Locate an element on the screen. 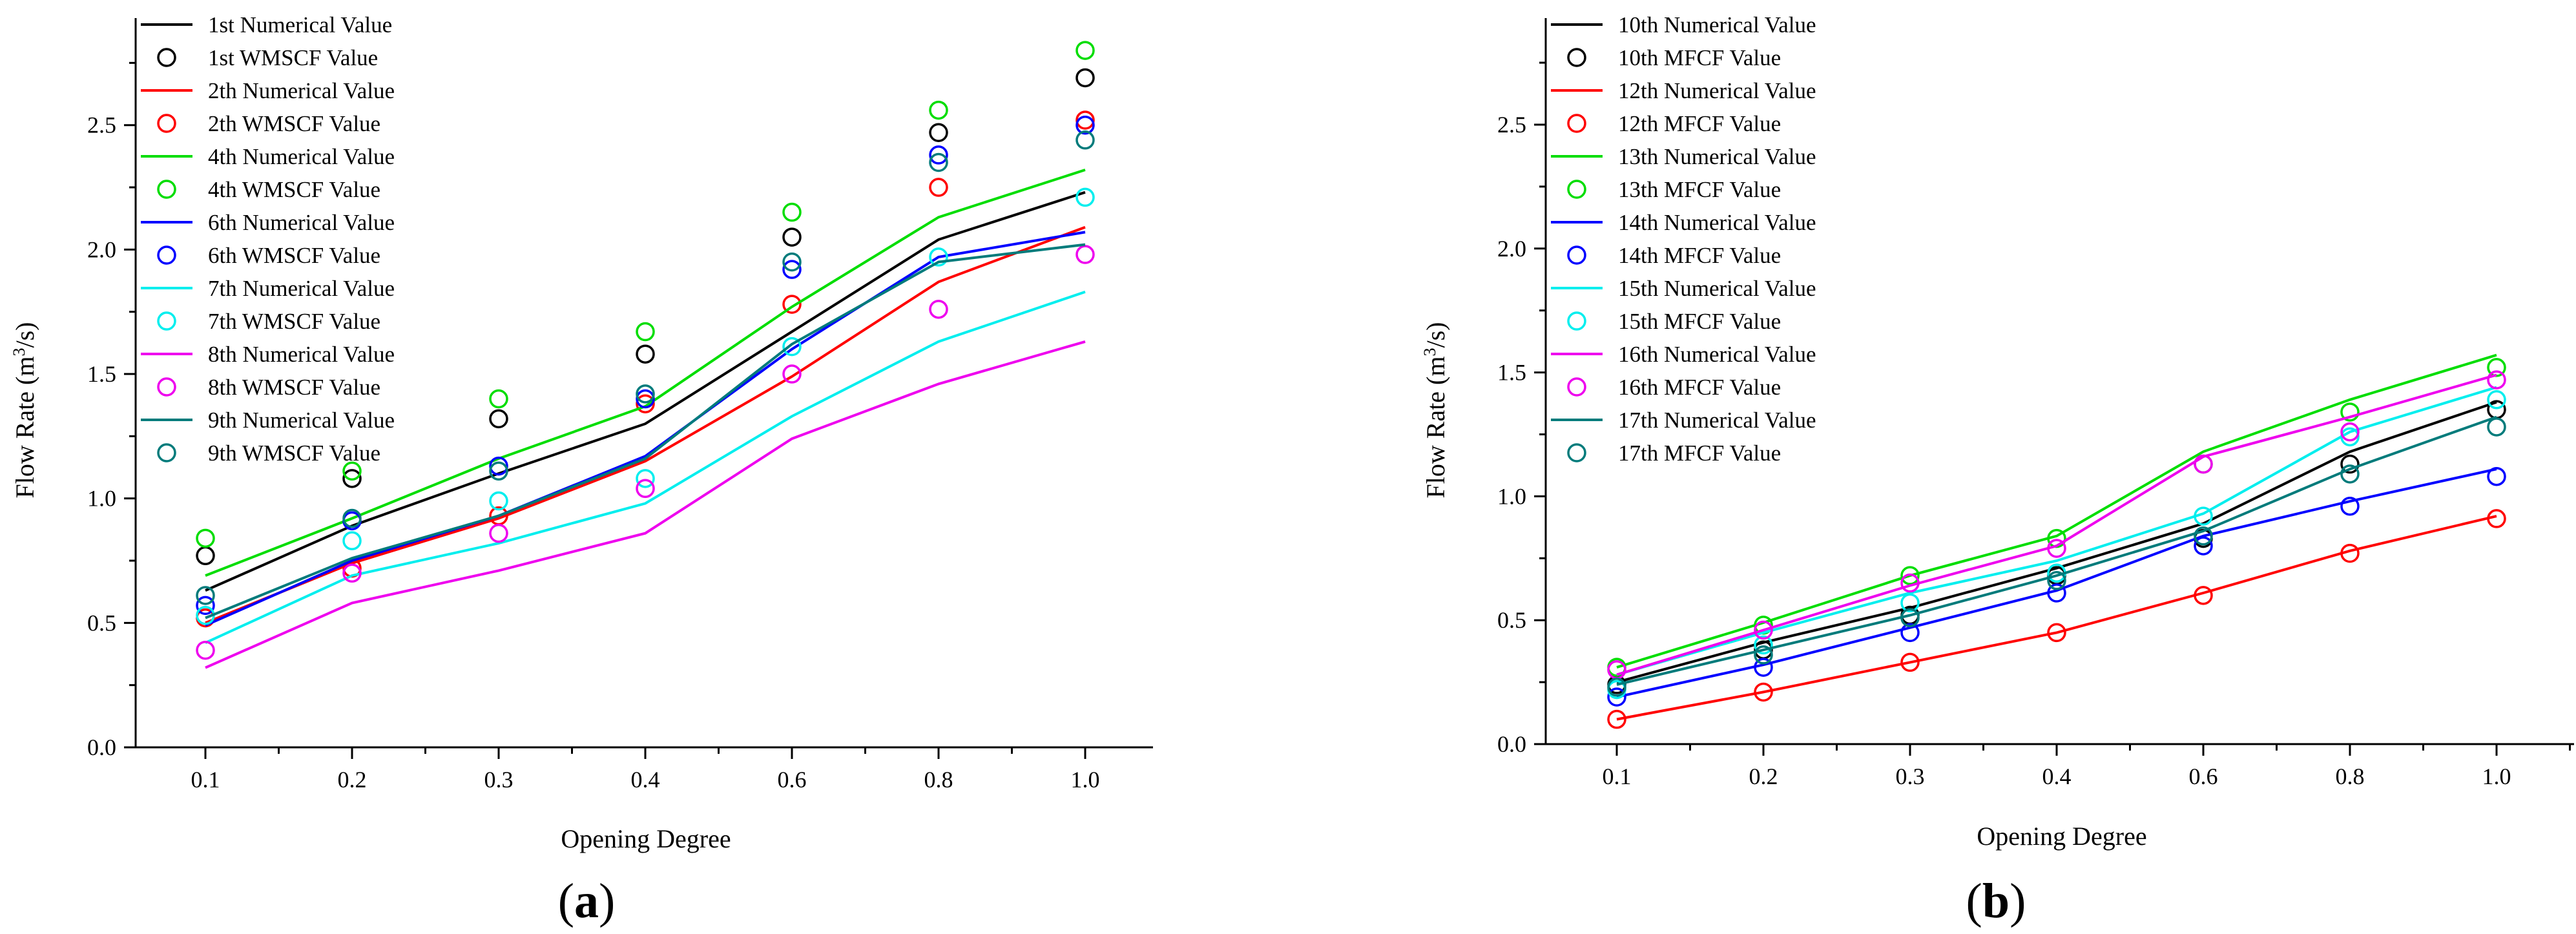 The height and width of the screenshot is (934, 2576). x-tick-label: 0.2 is located at coordinates (1763, 776).